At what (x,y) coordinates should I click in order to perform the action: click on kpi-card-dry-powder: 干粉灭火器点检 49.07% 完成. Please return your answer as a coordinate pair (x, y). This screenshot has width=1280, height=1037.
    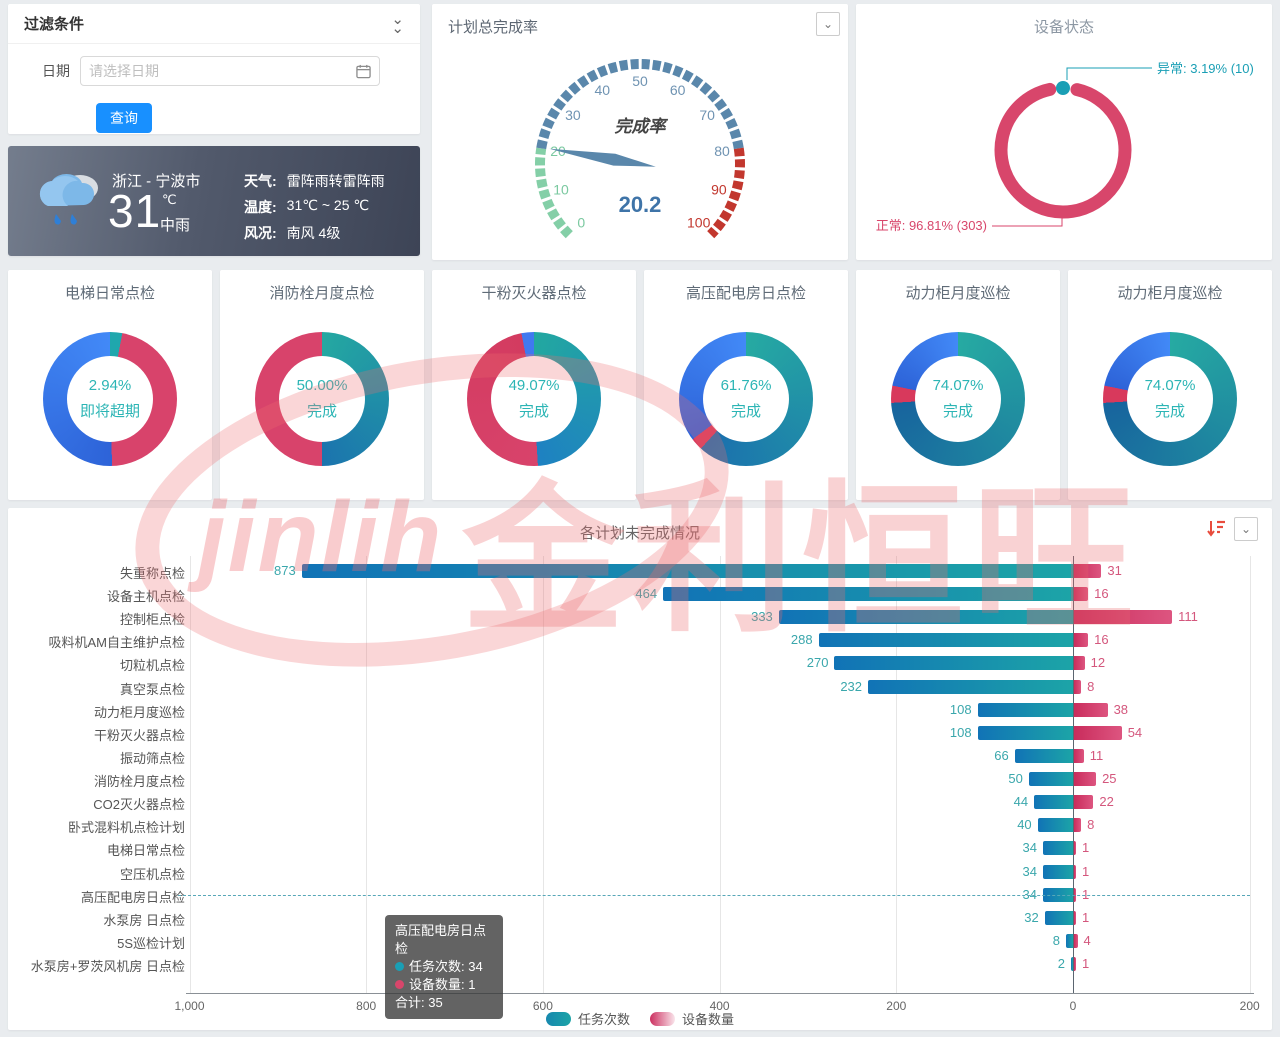
    Looking at the image, I should click on (534, 385).